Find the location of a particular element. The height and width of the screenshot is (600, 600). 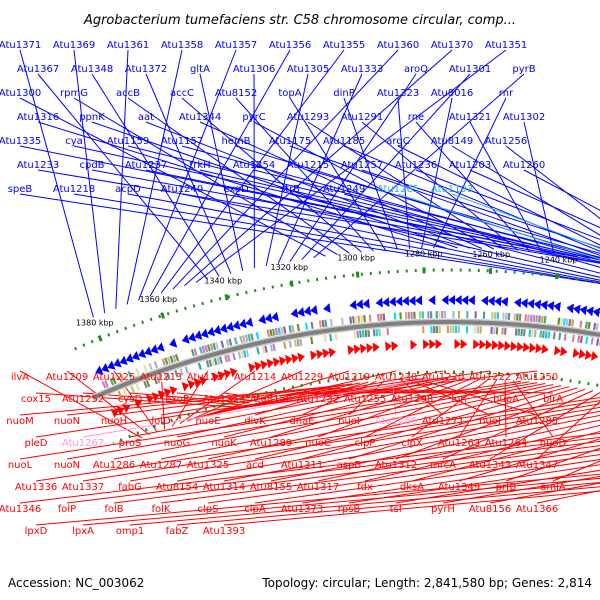

gene-label: strB is located at coordinates (290, 189).